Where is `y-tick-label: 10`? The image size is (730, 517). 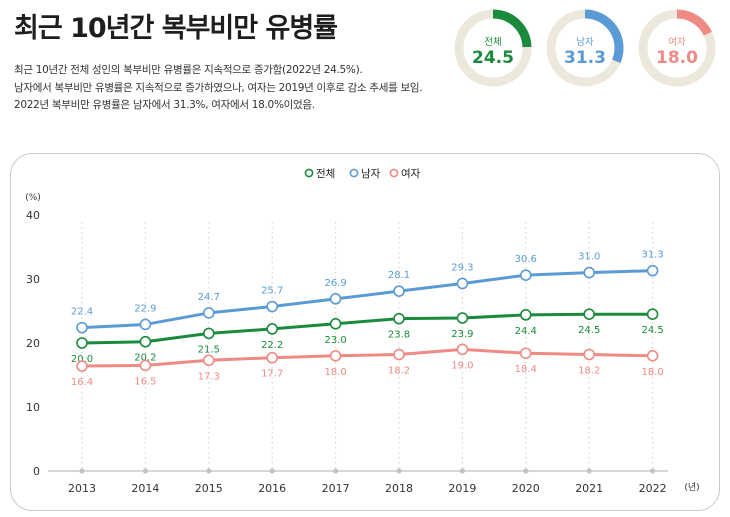 y-tick-label: 10 is located at coordinates (33, 407).